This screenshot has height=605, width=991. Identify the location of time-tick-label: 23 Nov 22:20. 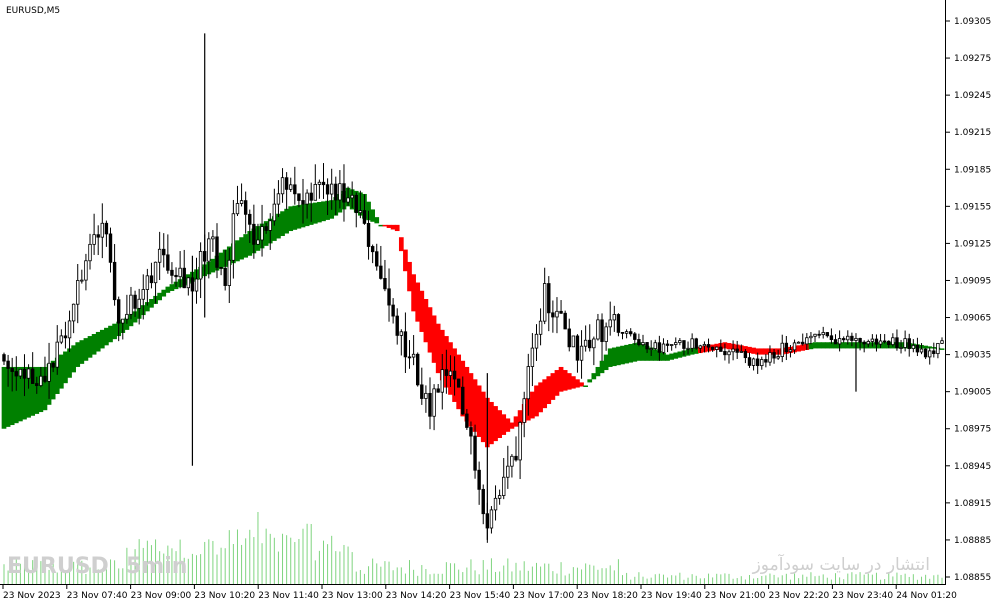
(799, 596).